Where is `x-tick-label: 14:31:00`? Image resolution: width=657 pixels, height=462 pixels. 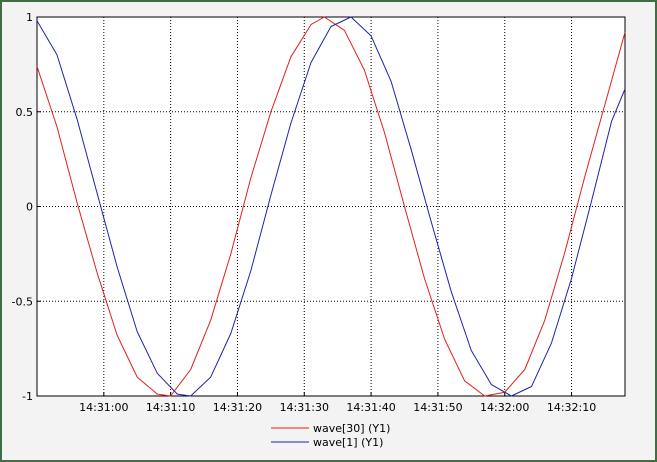
x-tick-label: 14:31:00 is located at coordinates (103, 407).